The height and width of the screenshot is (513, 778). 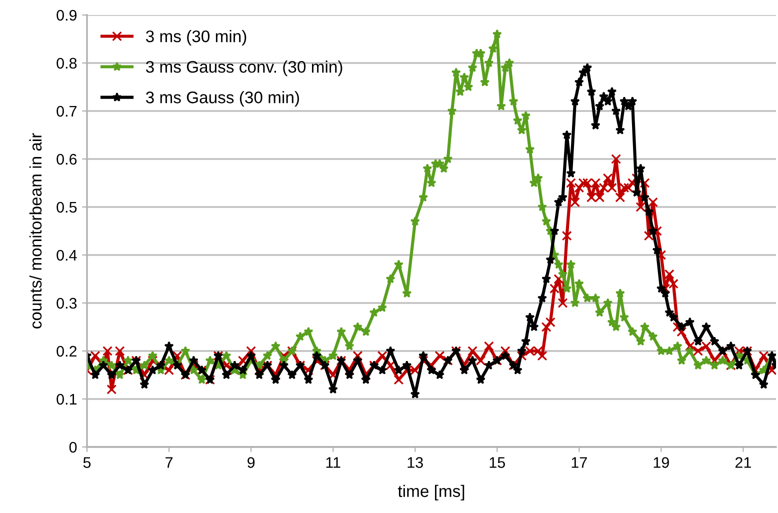 What do you see at coordinates (66, 15) in the screenshot?
I see `y-tick-label: 0.9` at bounding box center [66, 15].